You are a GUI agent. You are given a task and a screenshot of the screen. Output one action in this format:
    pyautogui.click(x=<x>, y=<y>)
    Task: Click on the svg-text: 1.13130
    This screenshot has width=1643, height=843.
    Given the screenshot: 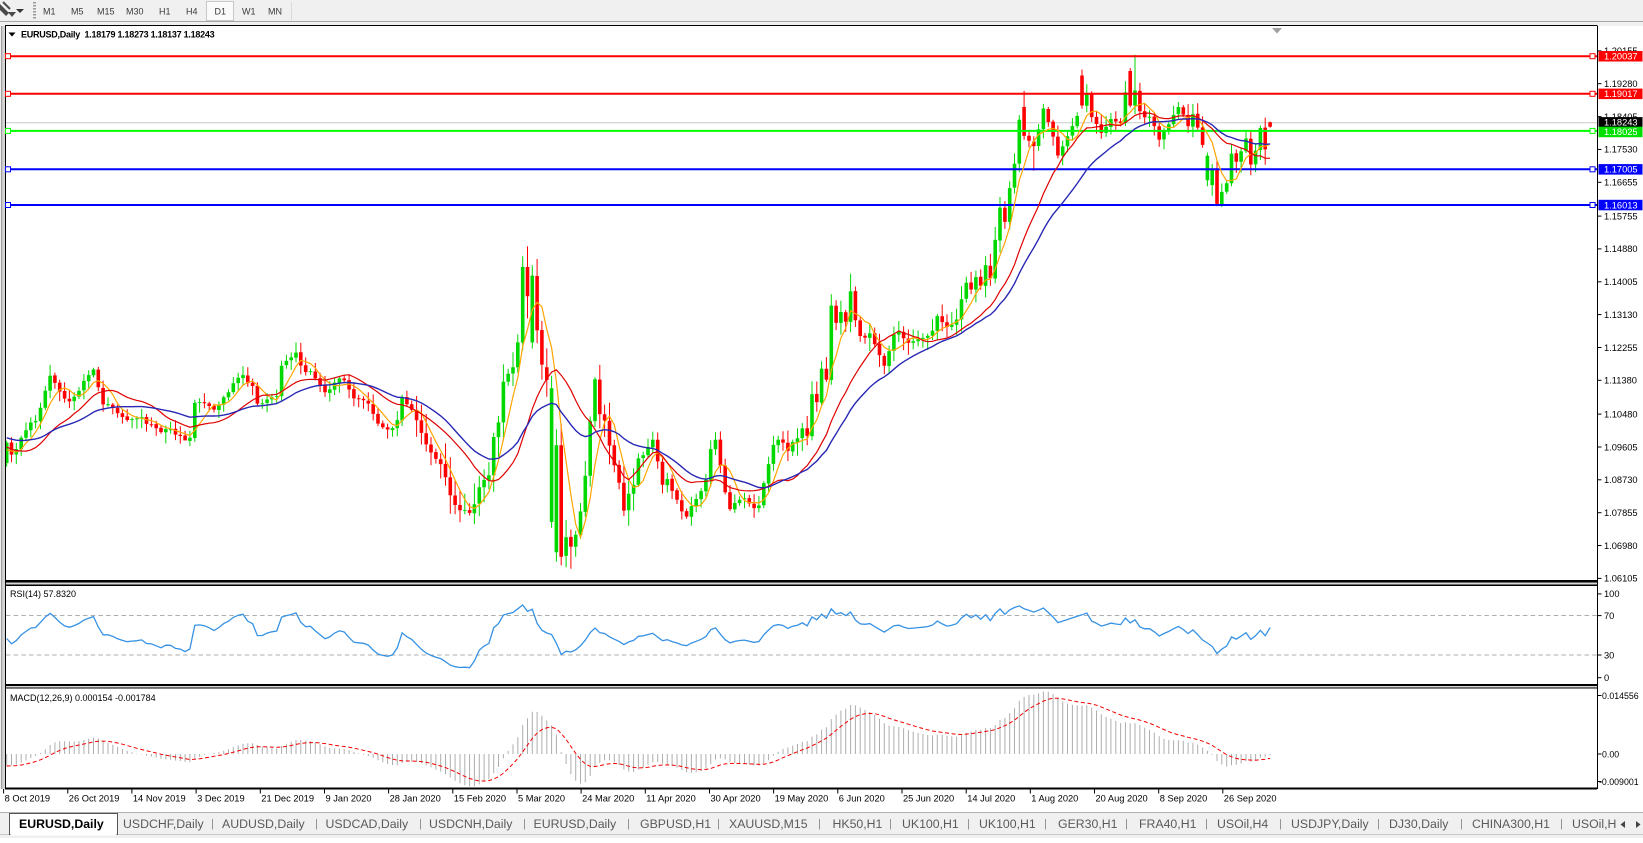 What is the action you would take?
    pyautogui.click(x=1621, y=315)
    